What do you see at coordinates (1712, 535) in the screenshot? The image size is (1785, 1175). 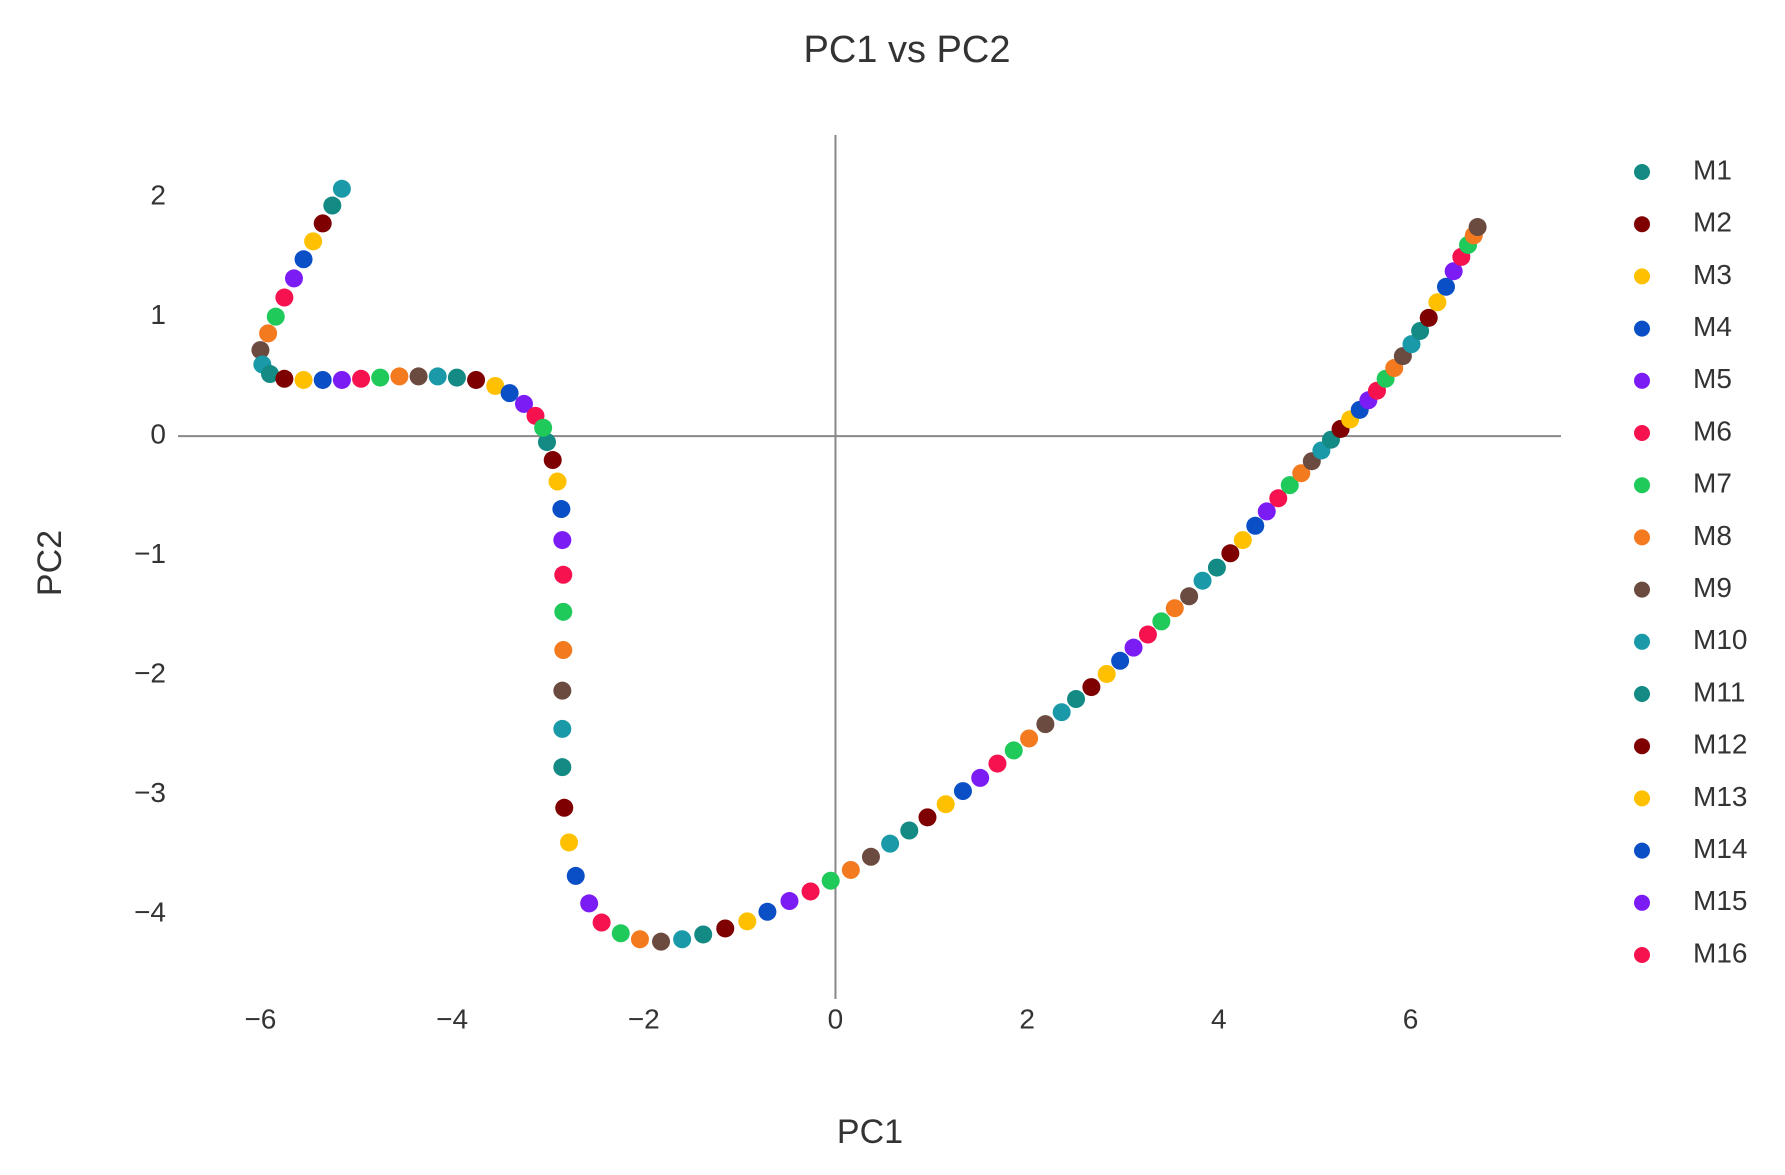 I see `legend-label: M8` at bounding box center [1712, 535].